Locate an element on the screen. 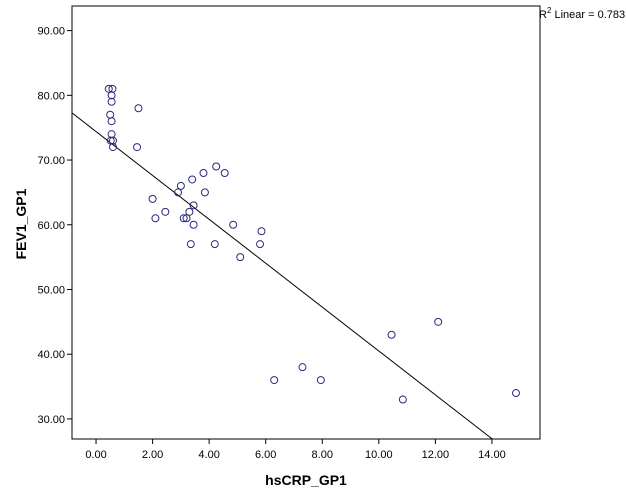 The width and height of the screenshot is (626, 501). x-axis-title: hsCRP_GP1 is located at coordinates (306, 480).